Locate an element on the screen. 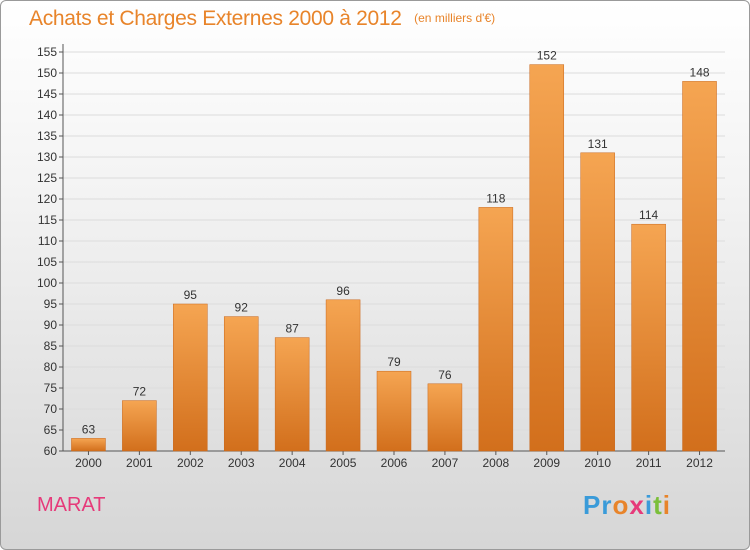  data-label: 96 is located at coordinates (343, 291).